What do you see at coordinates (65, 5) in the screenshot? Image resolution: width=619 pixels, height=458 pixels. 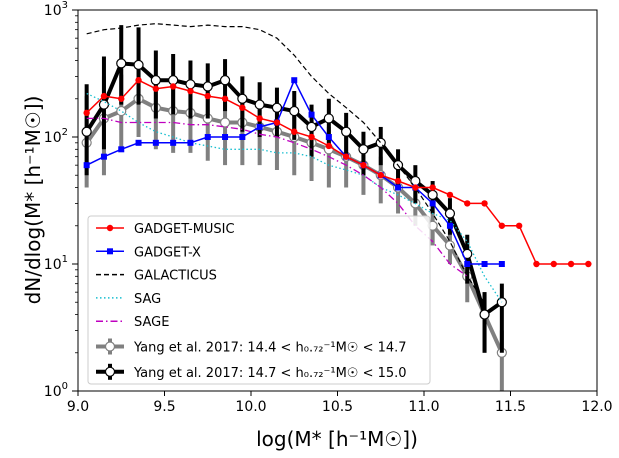 I see `y-tick-exponent: 3` at bounding box center [65, 5].